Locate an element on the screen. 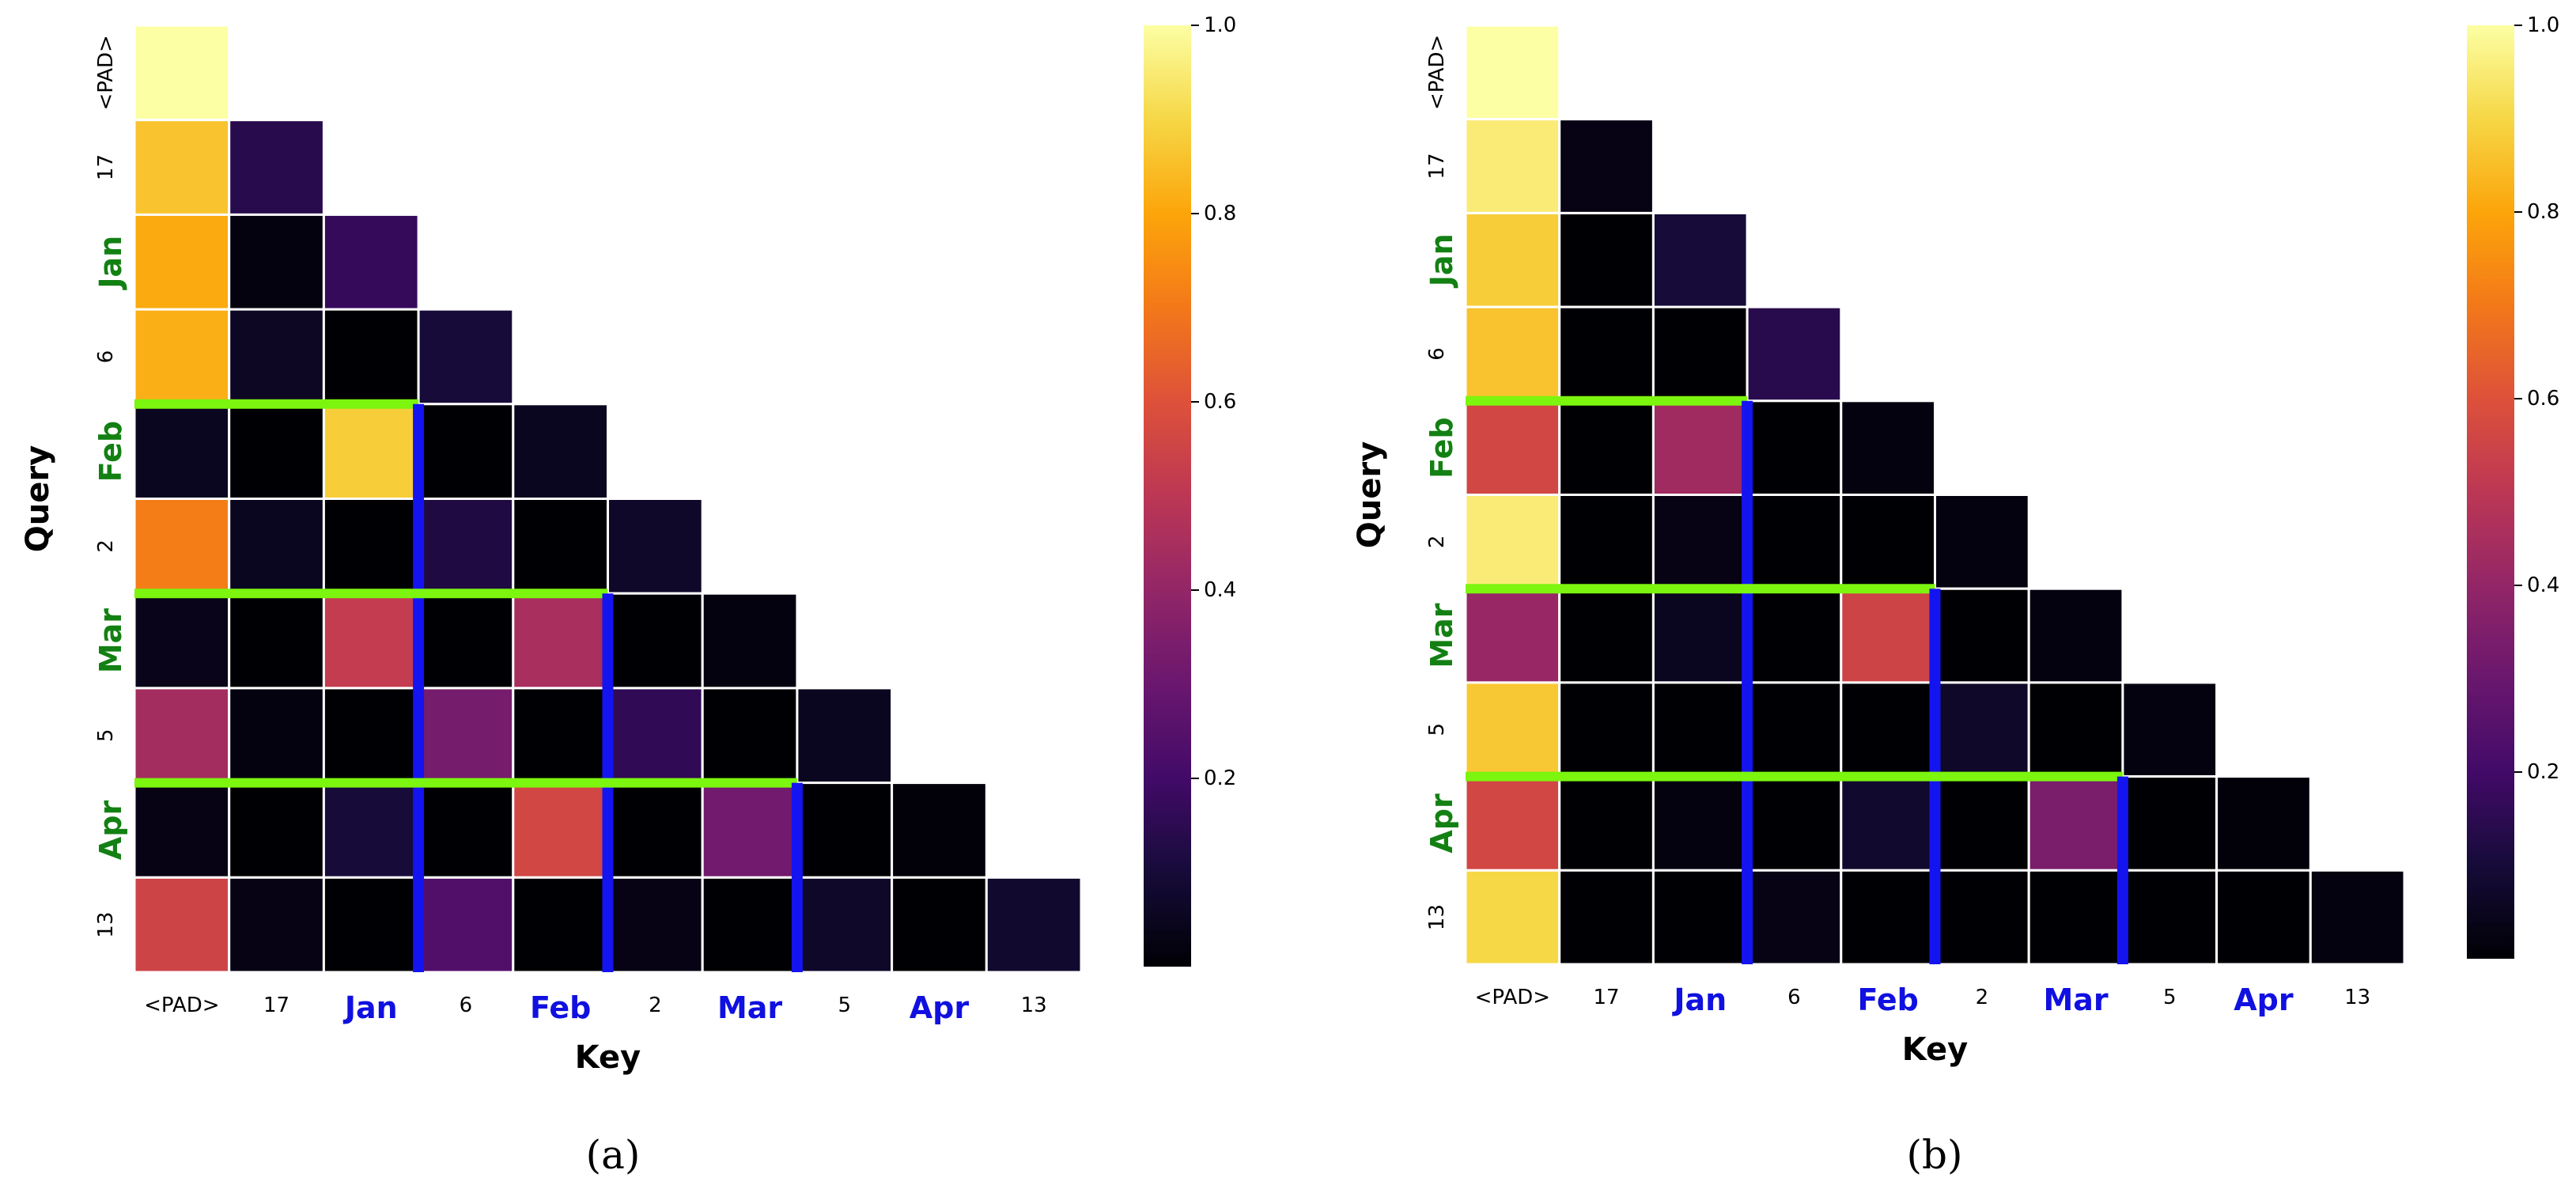 This screenshot has height=1200, width=2576. x-tick-label: 13 is located at coordinates (1034, 1005).